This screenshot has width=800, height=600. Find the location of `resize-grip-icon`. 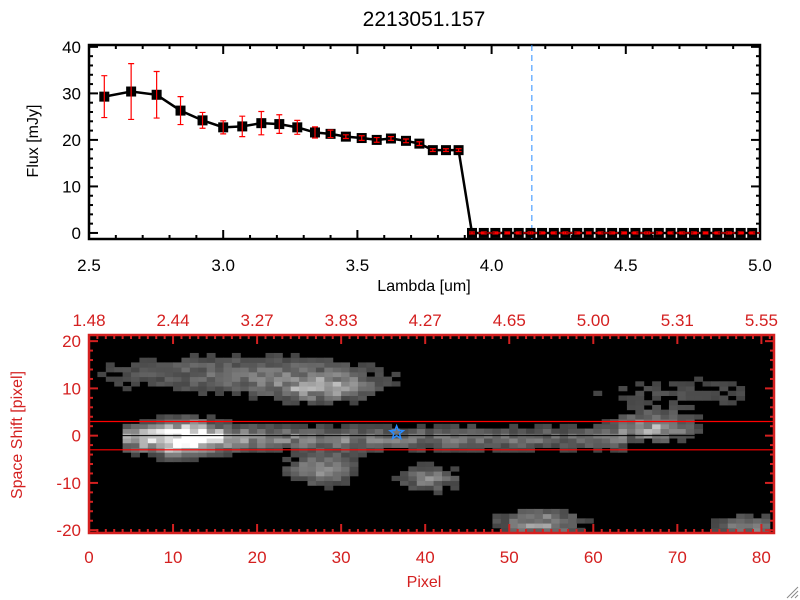

resize-grip-icon is located at coordinates (792, 592).